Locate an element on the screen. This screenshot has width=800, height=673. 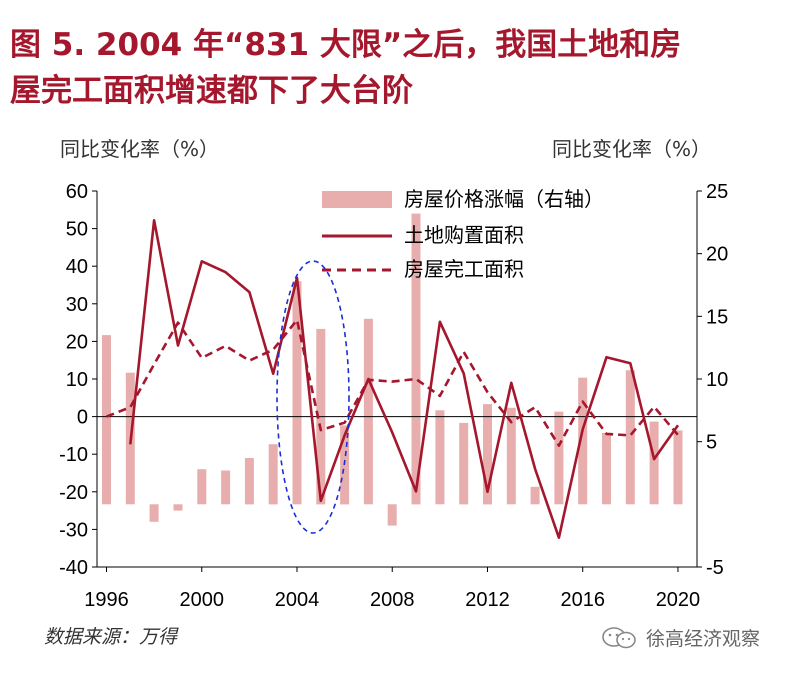
x-tick-label: 2008 is located at coordinates (392, 600).